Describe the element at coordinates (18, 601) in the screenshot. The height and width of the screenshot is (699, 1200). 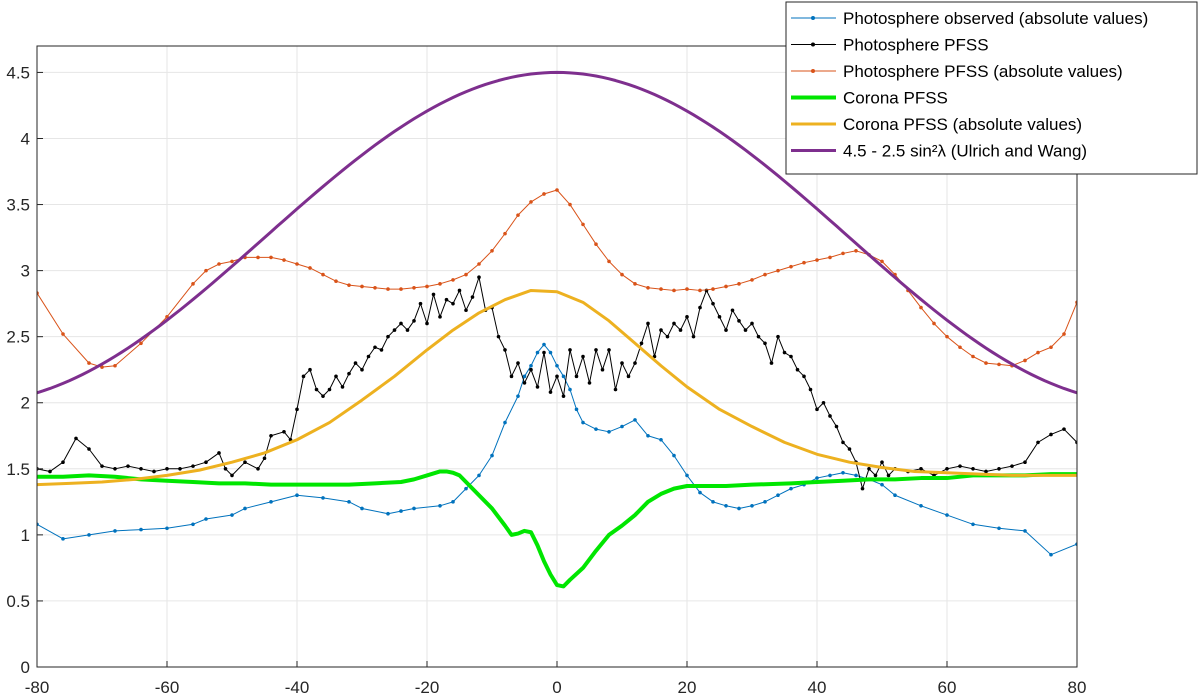
I see `y-tick-label: 0.5` at that location.